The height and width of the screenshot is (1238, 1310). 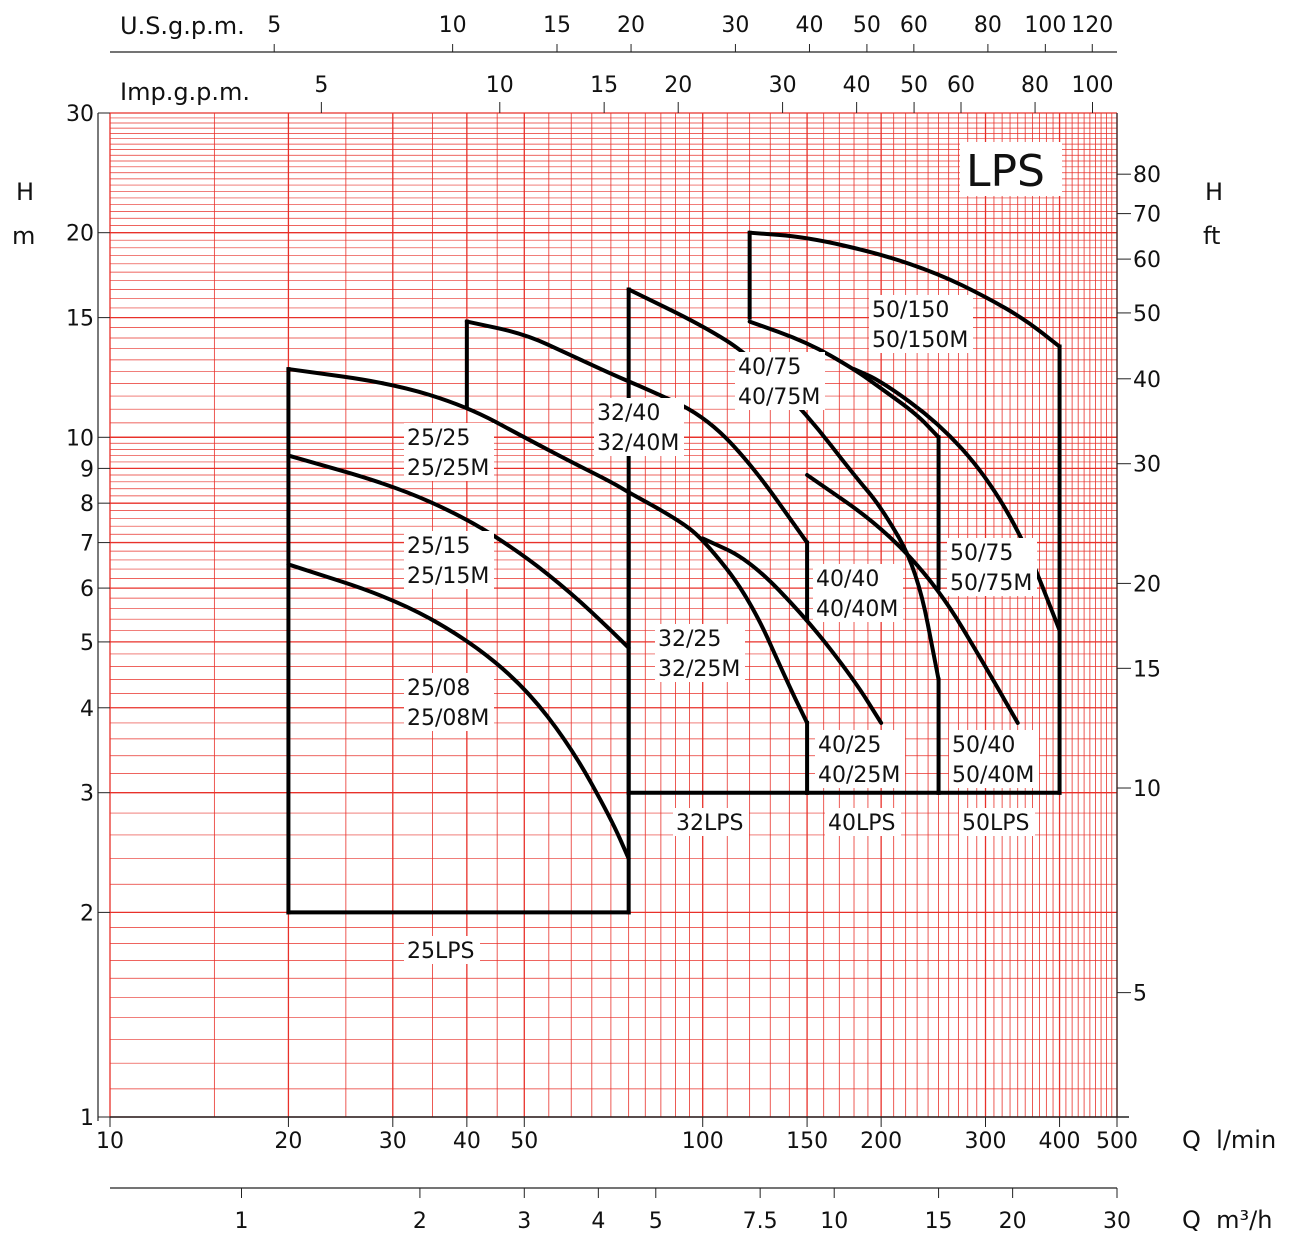 I want to click on us-gpm-tick-label: 40, so click(x=809, y=25).